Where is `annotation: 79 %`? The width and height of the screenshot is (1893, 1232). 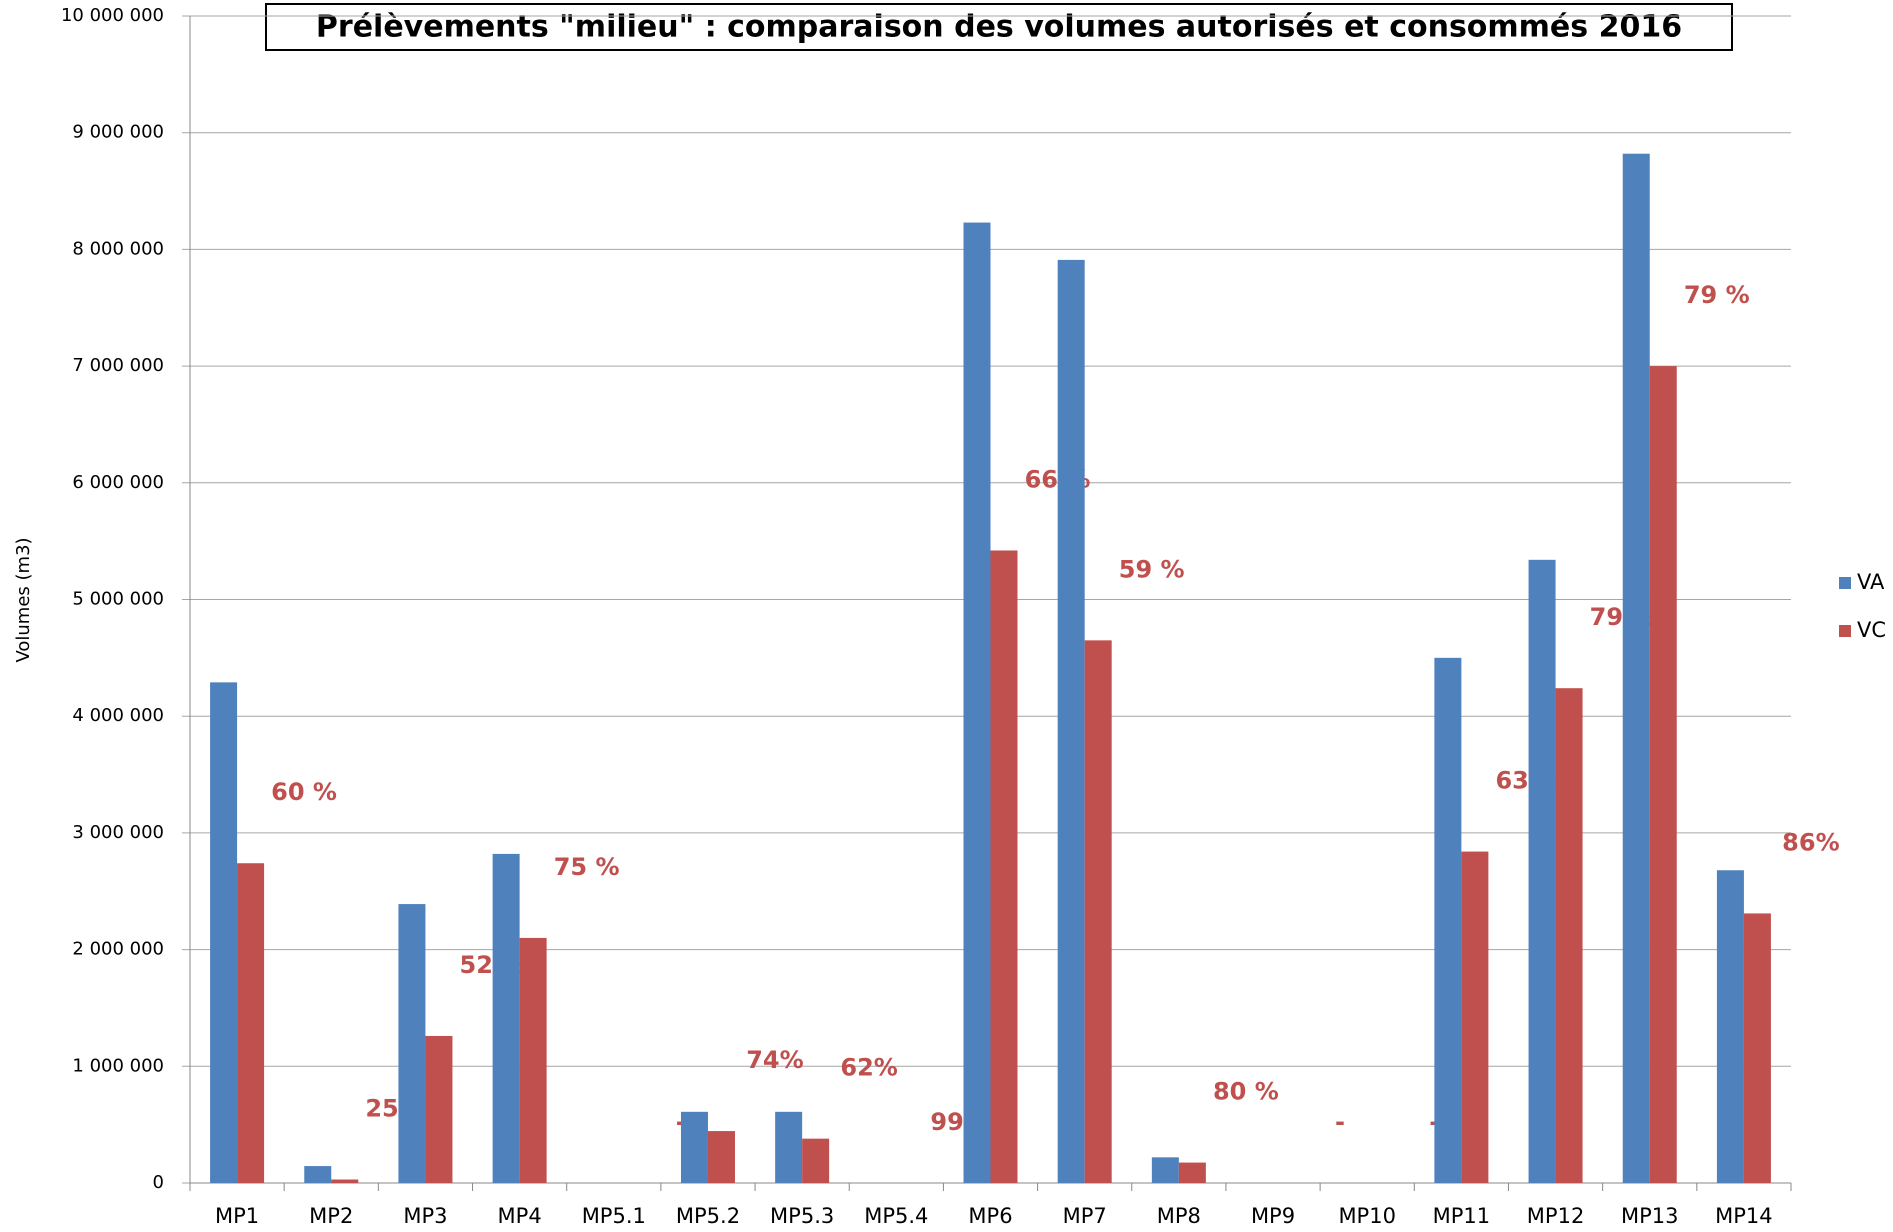
annotation: 79 % is located at coordinates (1717, 295).